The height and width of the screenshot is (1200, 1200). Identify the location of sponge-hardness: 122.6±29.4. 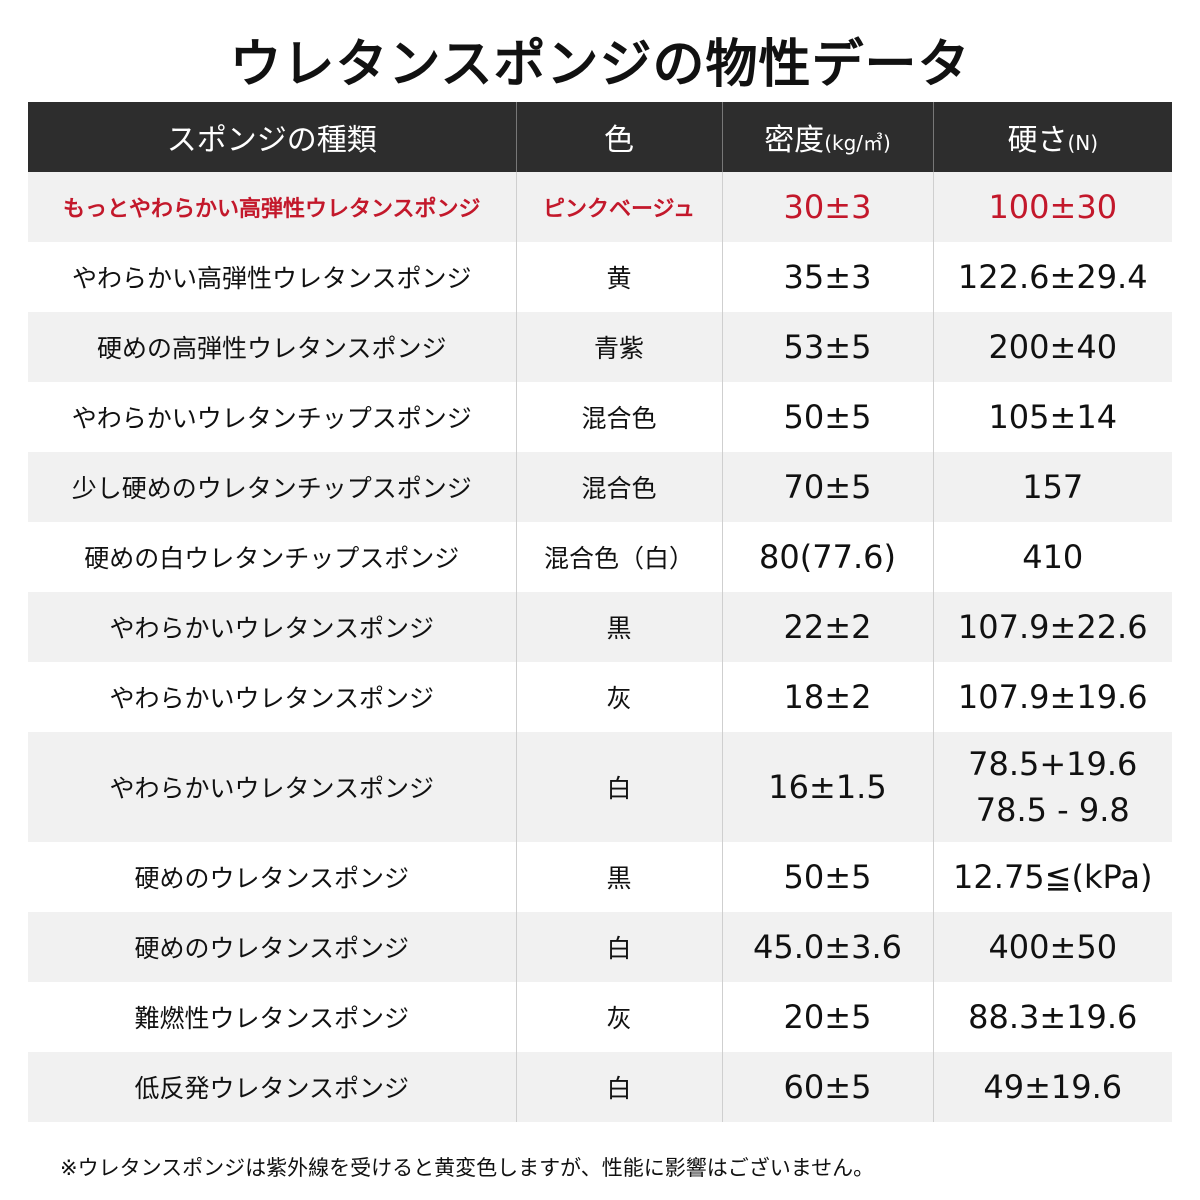
(1052, 277).